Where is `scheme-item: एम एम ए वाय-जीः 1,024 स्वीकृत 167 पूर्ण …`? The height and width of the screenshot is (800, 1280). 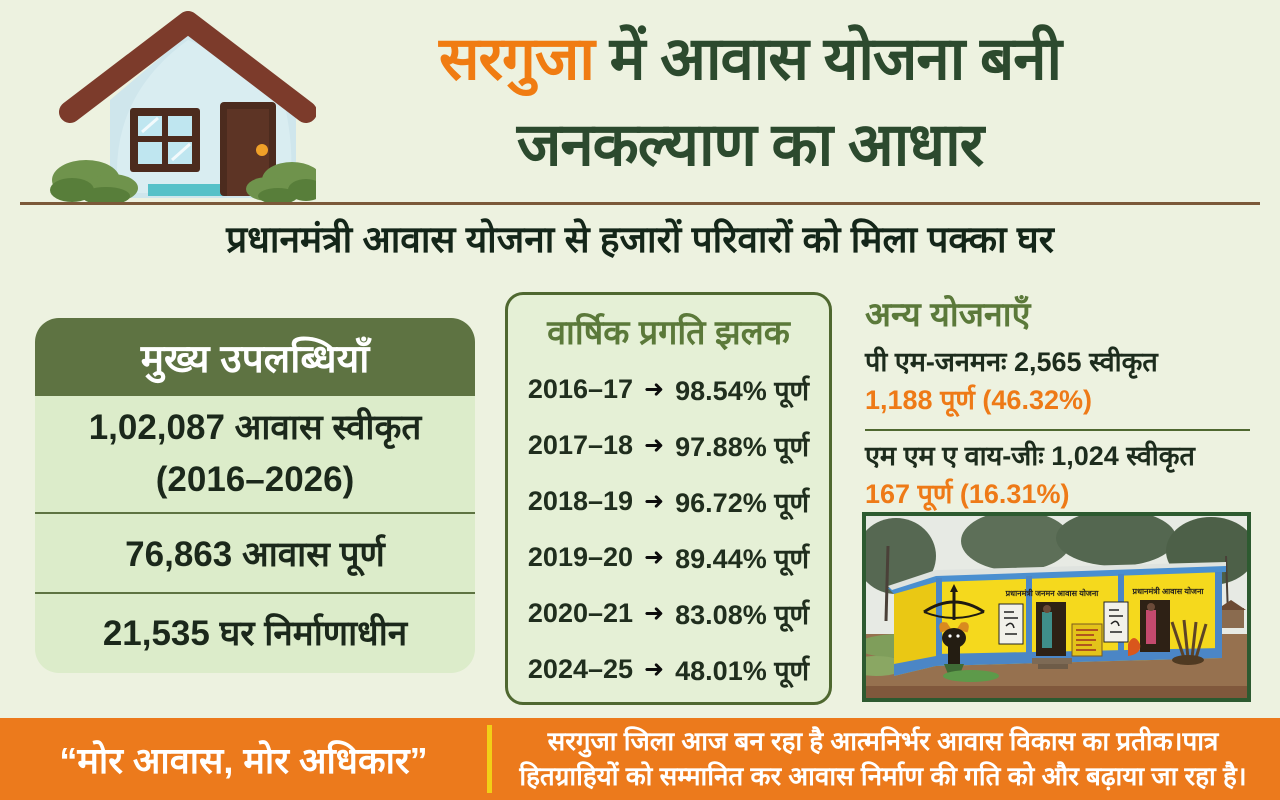 scheme-item: एम एम ए वाय-जीः 1,024 स्वीकृत 167 पूर्ण … is located at coordinates (1057, 475).